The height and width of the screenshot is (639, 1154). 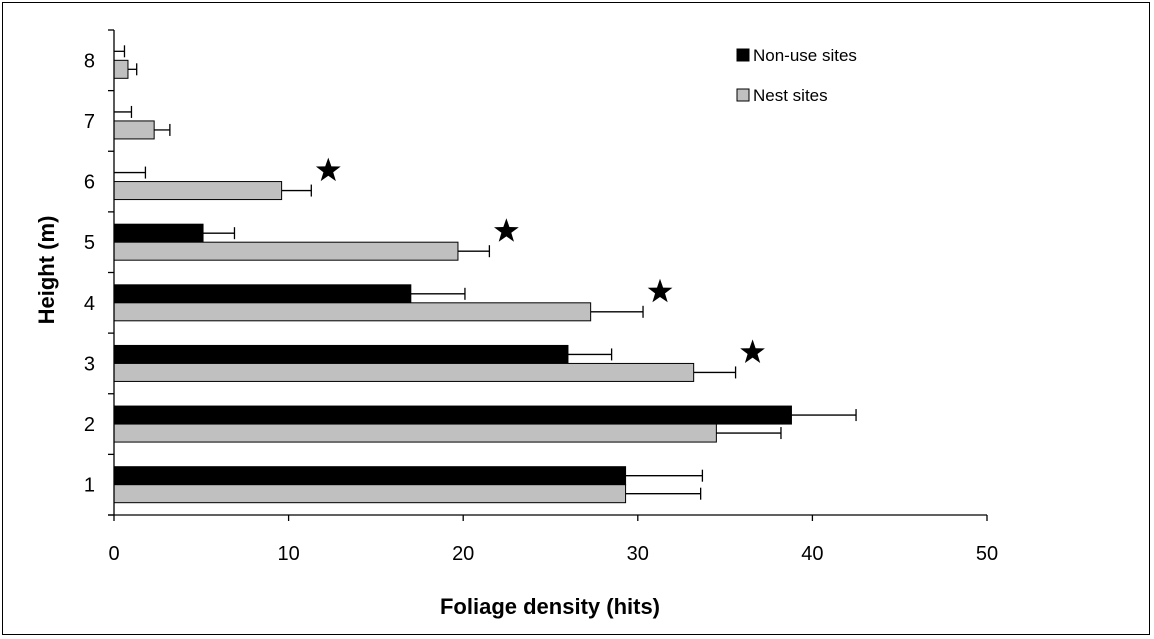 What do you see at coordinates (89, 364) in the screenshot?
I see `y-tick-label-3: 3` at bounding box center [89, 364].